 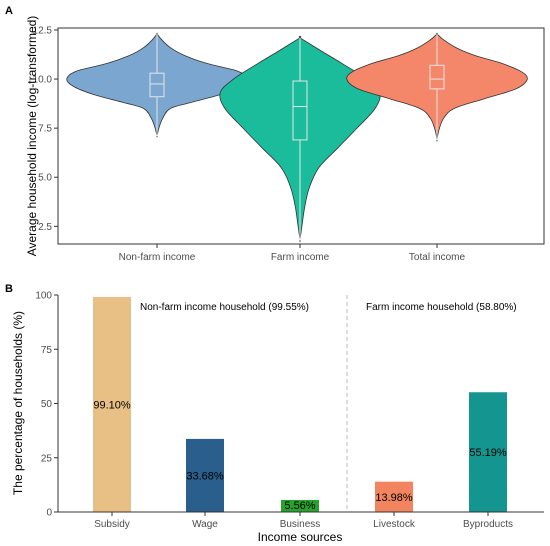 What do you see at coordinates (47, 350) in the screenshot?
I see `bar-y-tick-label: 75` at bounding box center [47, 350].